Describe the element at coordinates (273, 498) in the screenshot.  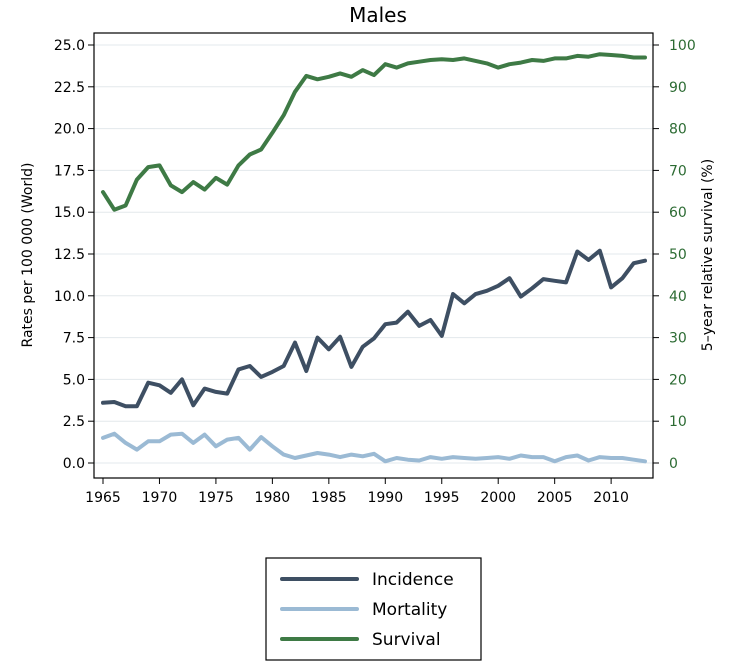
I see `x-tick-label: 1980` at that location.